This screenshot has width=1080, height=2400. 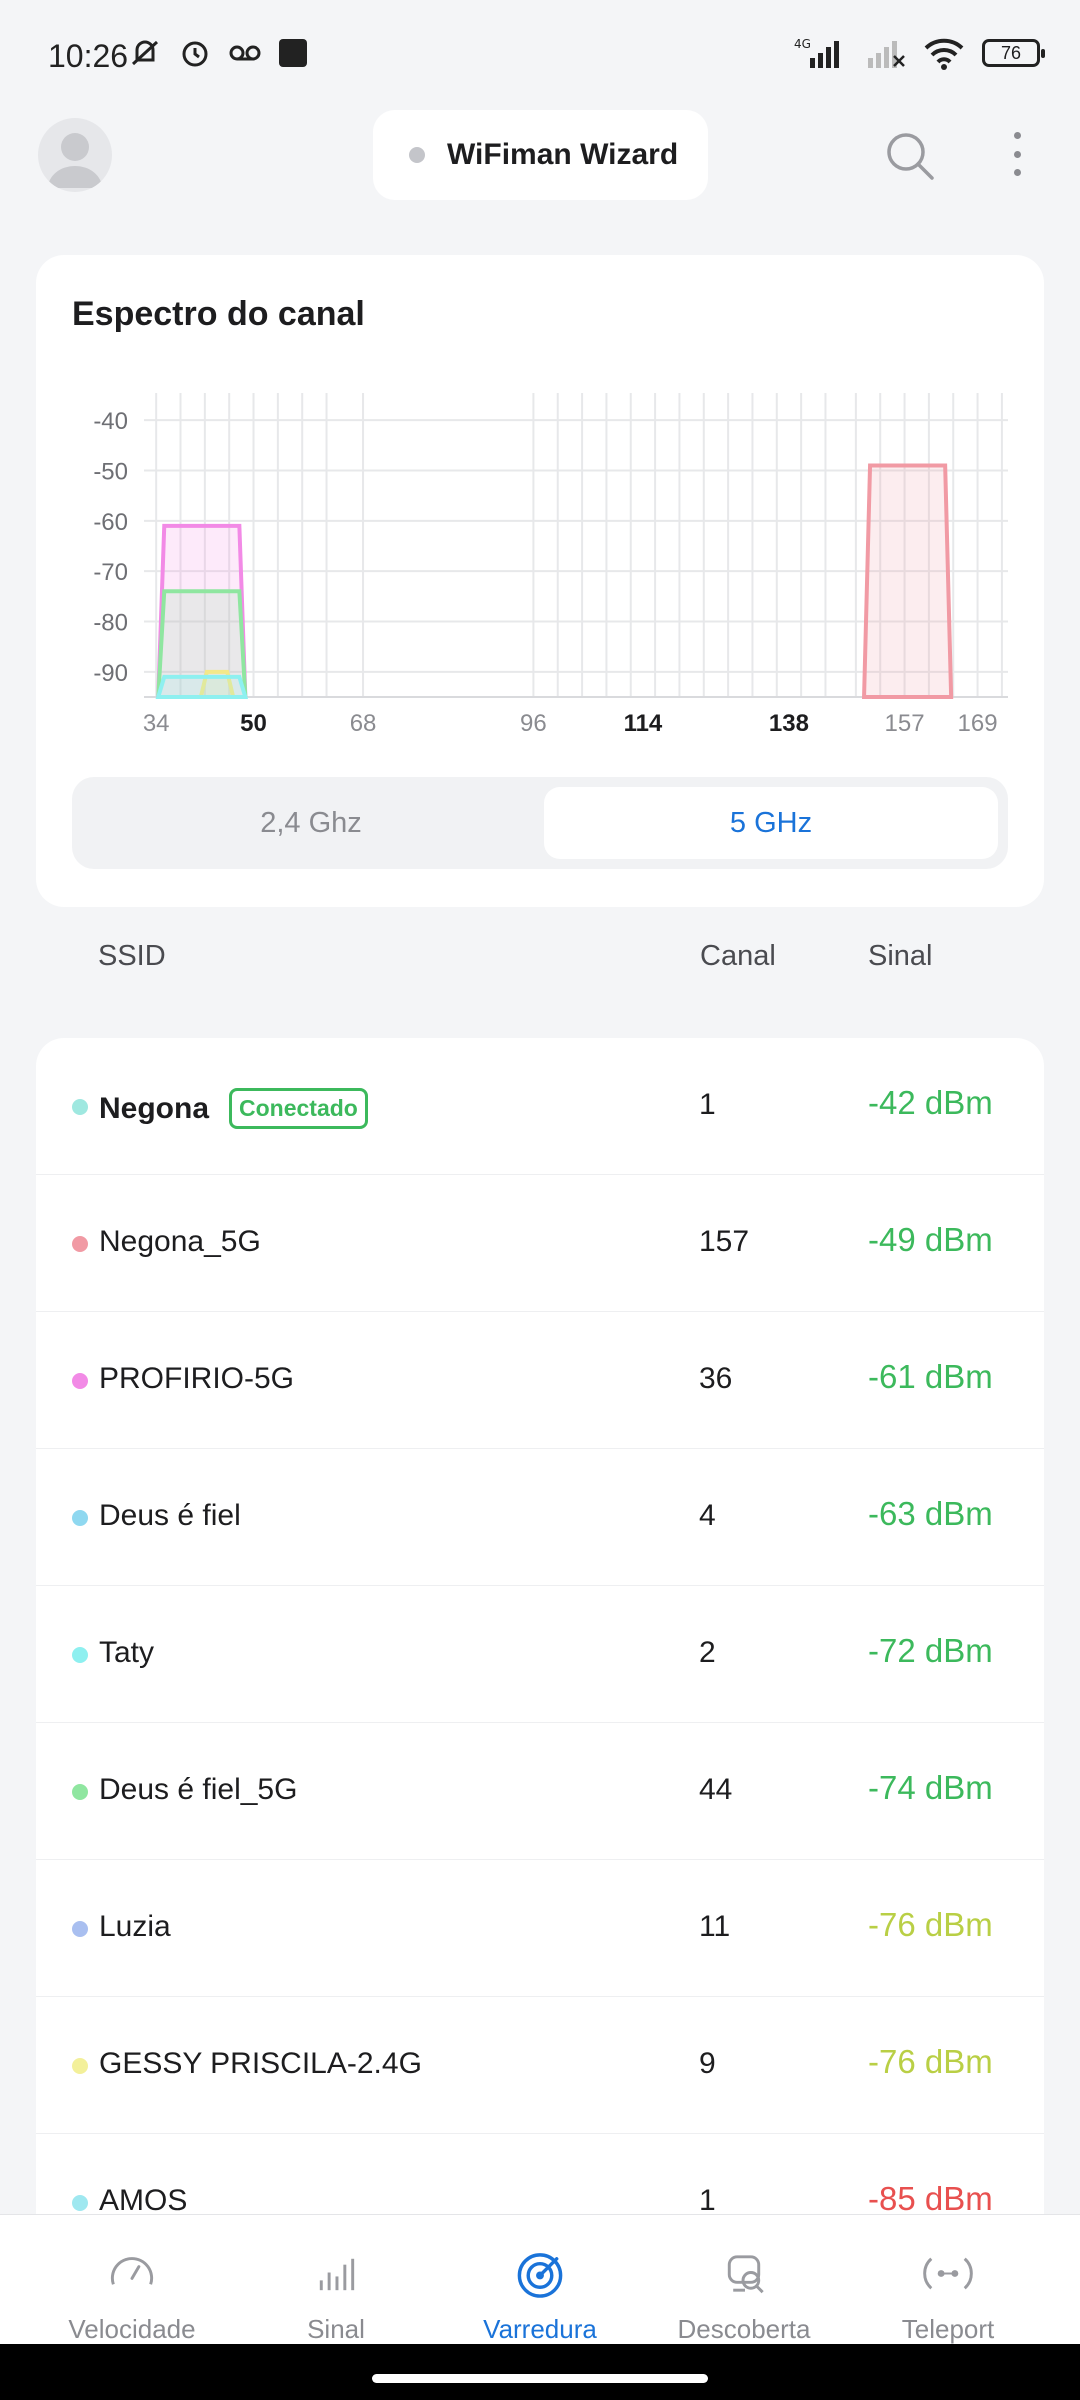 What do you see at coordinates (540, 1791) in the screenshot?
I see `list-item: Deus é fiel_5G 44 -74 dBm` at bounding box center [540, 1791].